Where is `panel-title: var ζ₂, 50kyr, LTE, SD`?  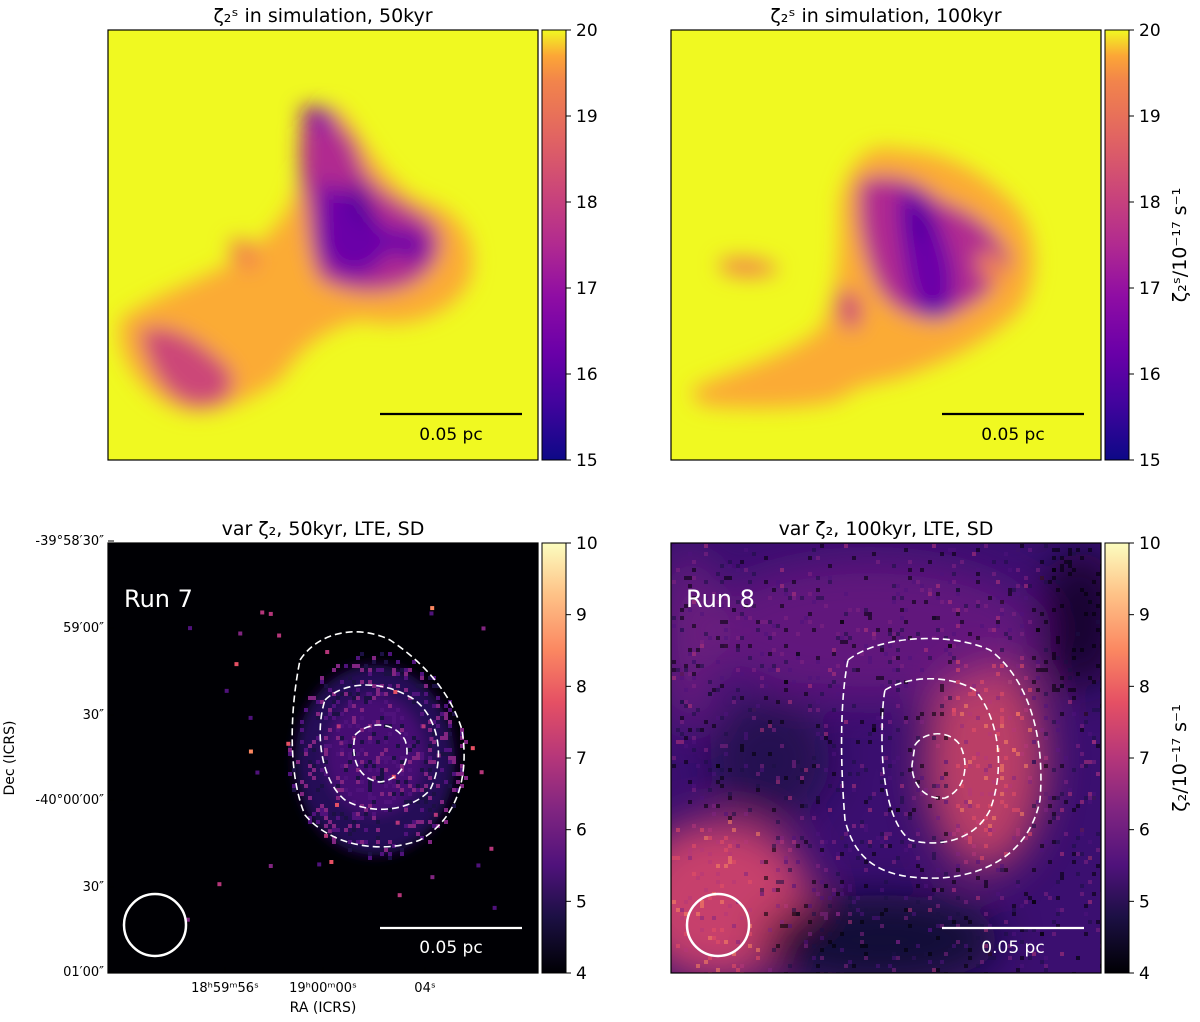
panel-title: var ζ₂, 50kyr, LTE, SD is located at coordinates (323, 529).